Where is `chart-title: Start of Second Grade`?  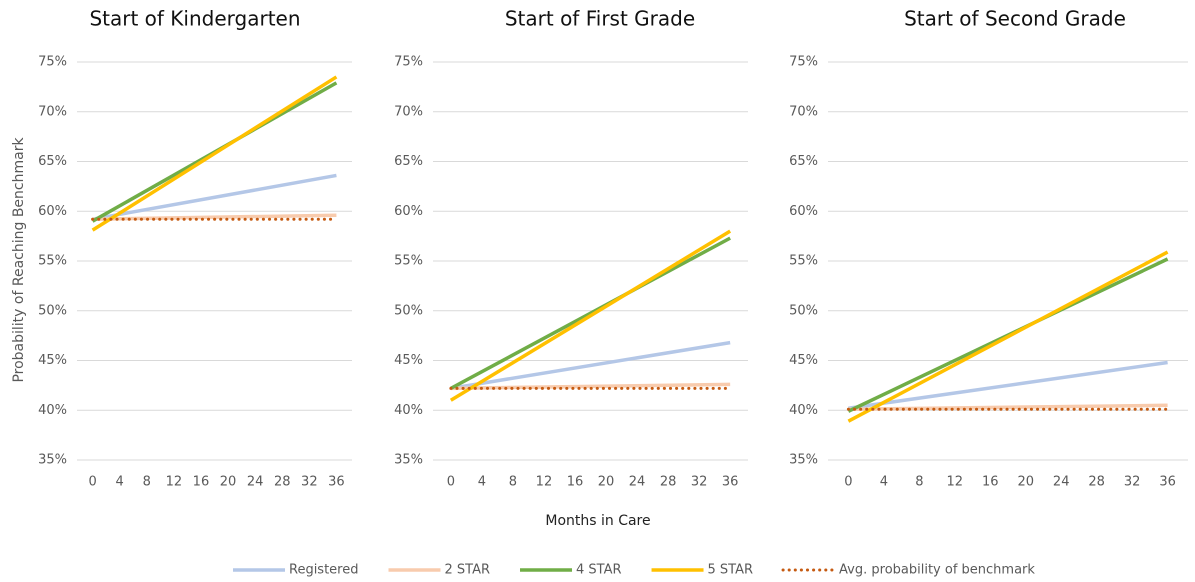 chart-title: Start of Second Grade is located at coordinates (1015, 19).